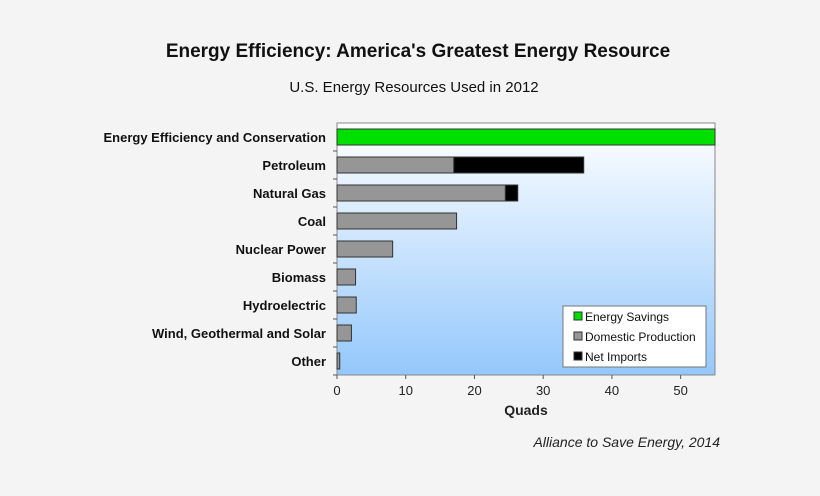  I want to click on x-tick-label: 10, so click(405, 390).